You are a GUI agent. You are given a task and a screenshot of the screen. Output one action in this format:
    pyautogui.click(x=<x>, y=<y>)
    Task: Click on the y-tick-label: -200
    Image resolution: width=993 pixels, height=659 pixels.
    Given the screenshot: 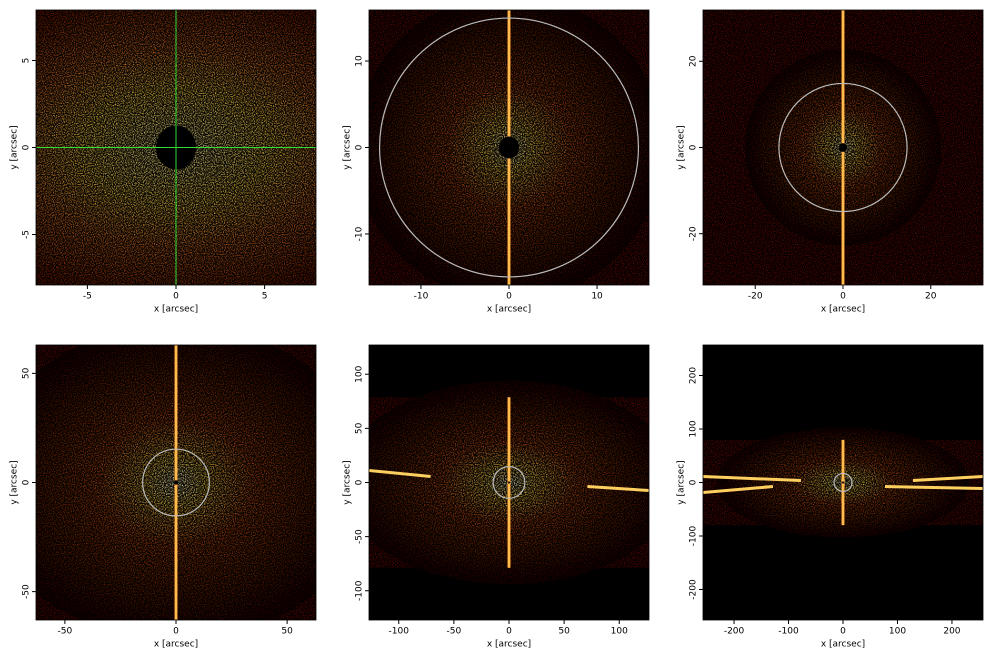 What is the action you would take?
    pyautogui.click(x=694, y=589)
    